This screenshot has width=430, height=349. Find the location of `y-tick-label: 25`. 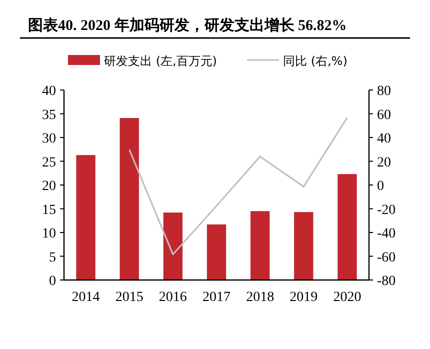

y-tick-label: 25 is located at coordinates (49, 162).